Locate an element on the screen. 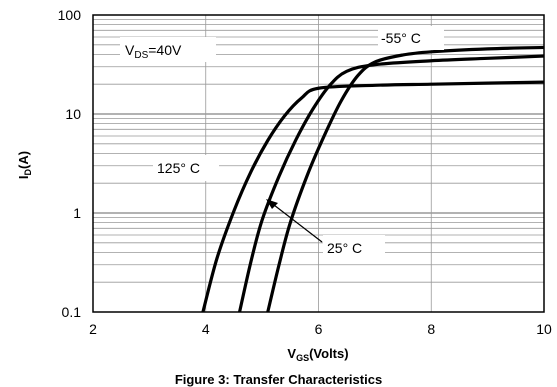 The width and height of the screenshot is (557, 387). label-25c: 25° C is located at coordinates (344, 248).